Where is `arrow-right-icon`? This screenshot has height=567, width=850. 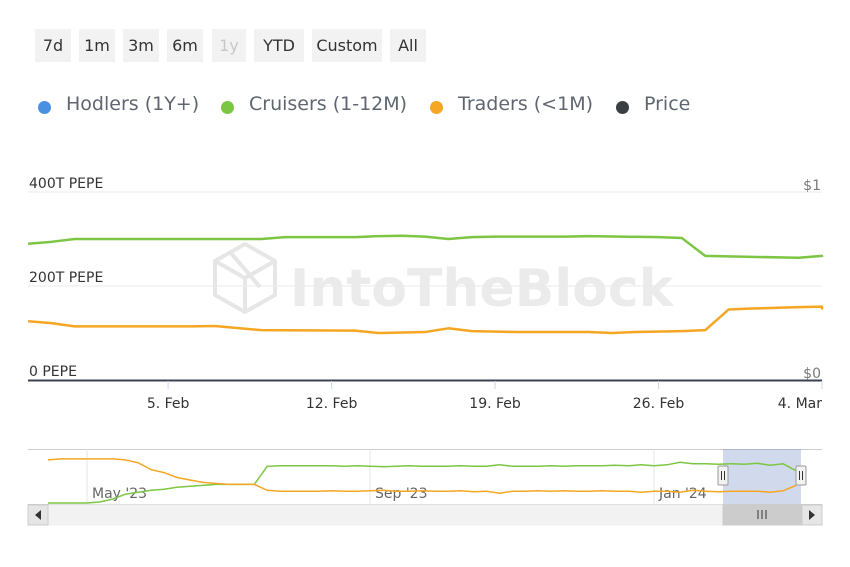
arrow-right-icon is located at coordinates (812, 515).